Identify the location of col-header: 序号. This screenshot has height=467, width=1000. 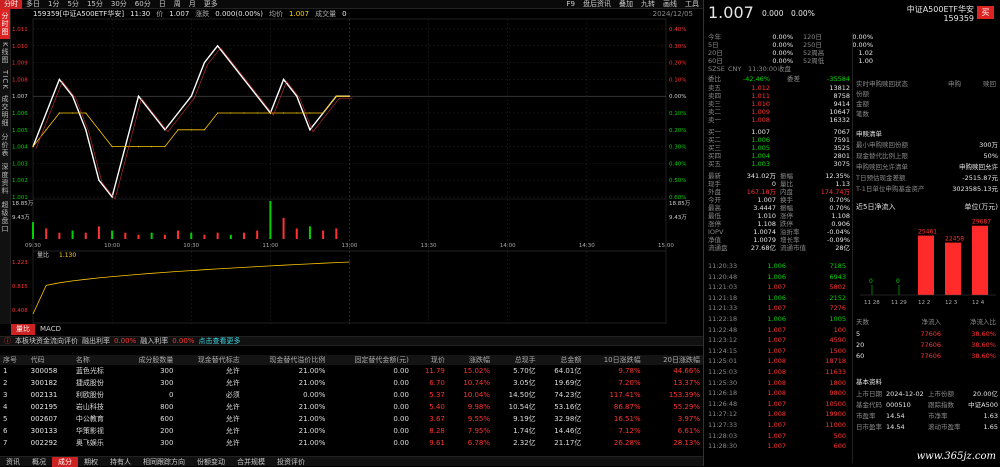
(14, 360).